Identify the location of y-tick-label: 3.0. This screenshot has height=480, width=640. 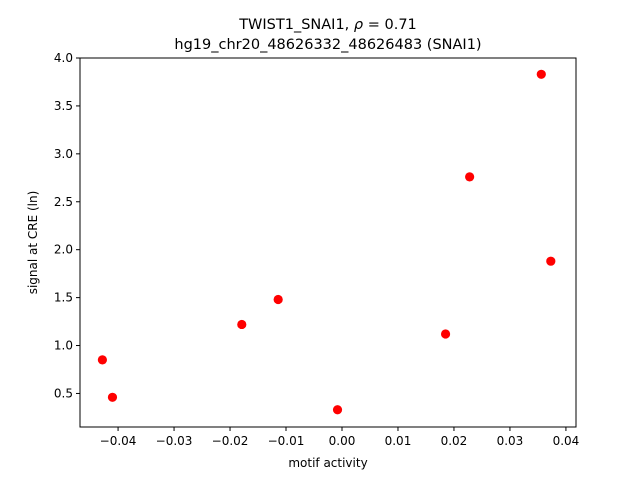
(63, 154).